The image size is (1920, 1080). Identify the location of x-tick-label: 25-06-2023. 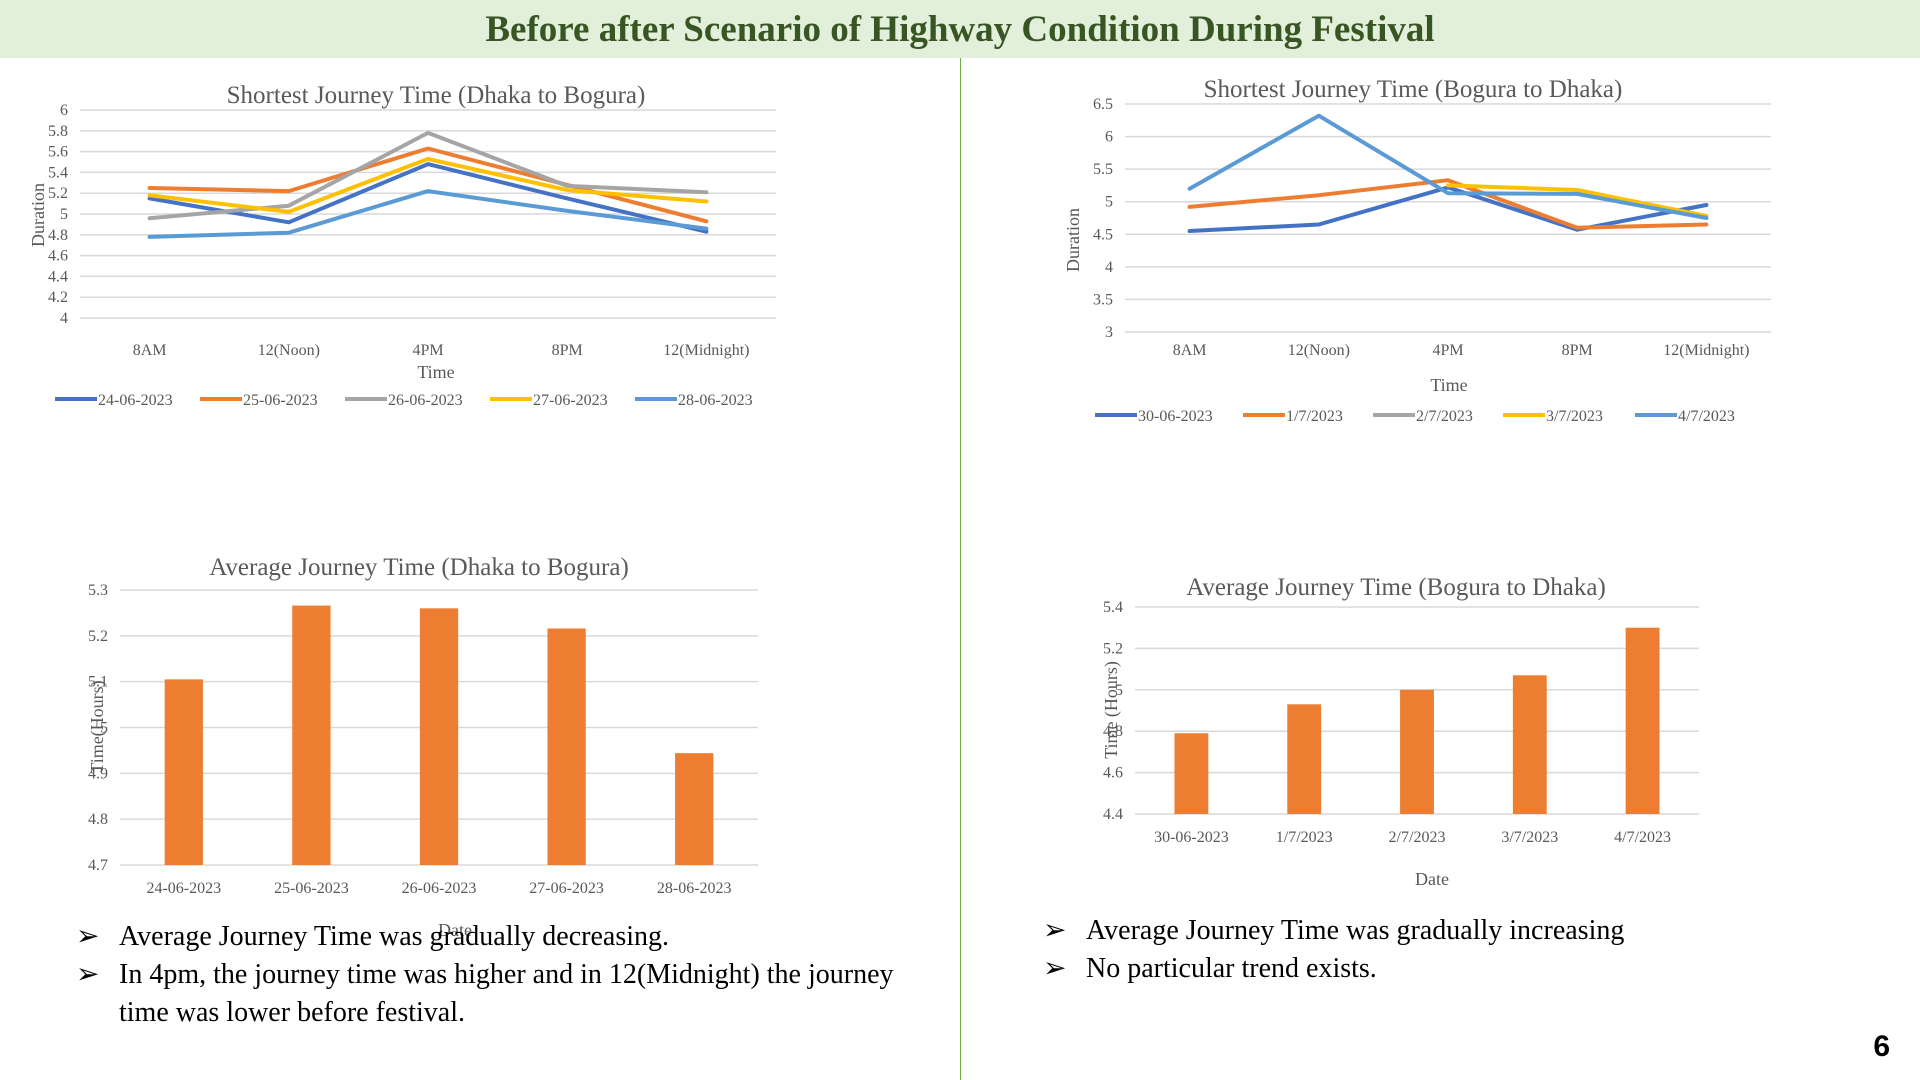
(311, 888).